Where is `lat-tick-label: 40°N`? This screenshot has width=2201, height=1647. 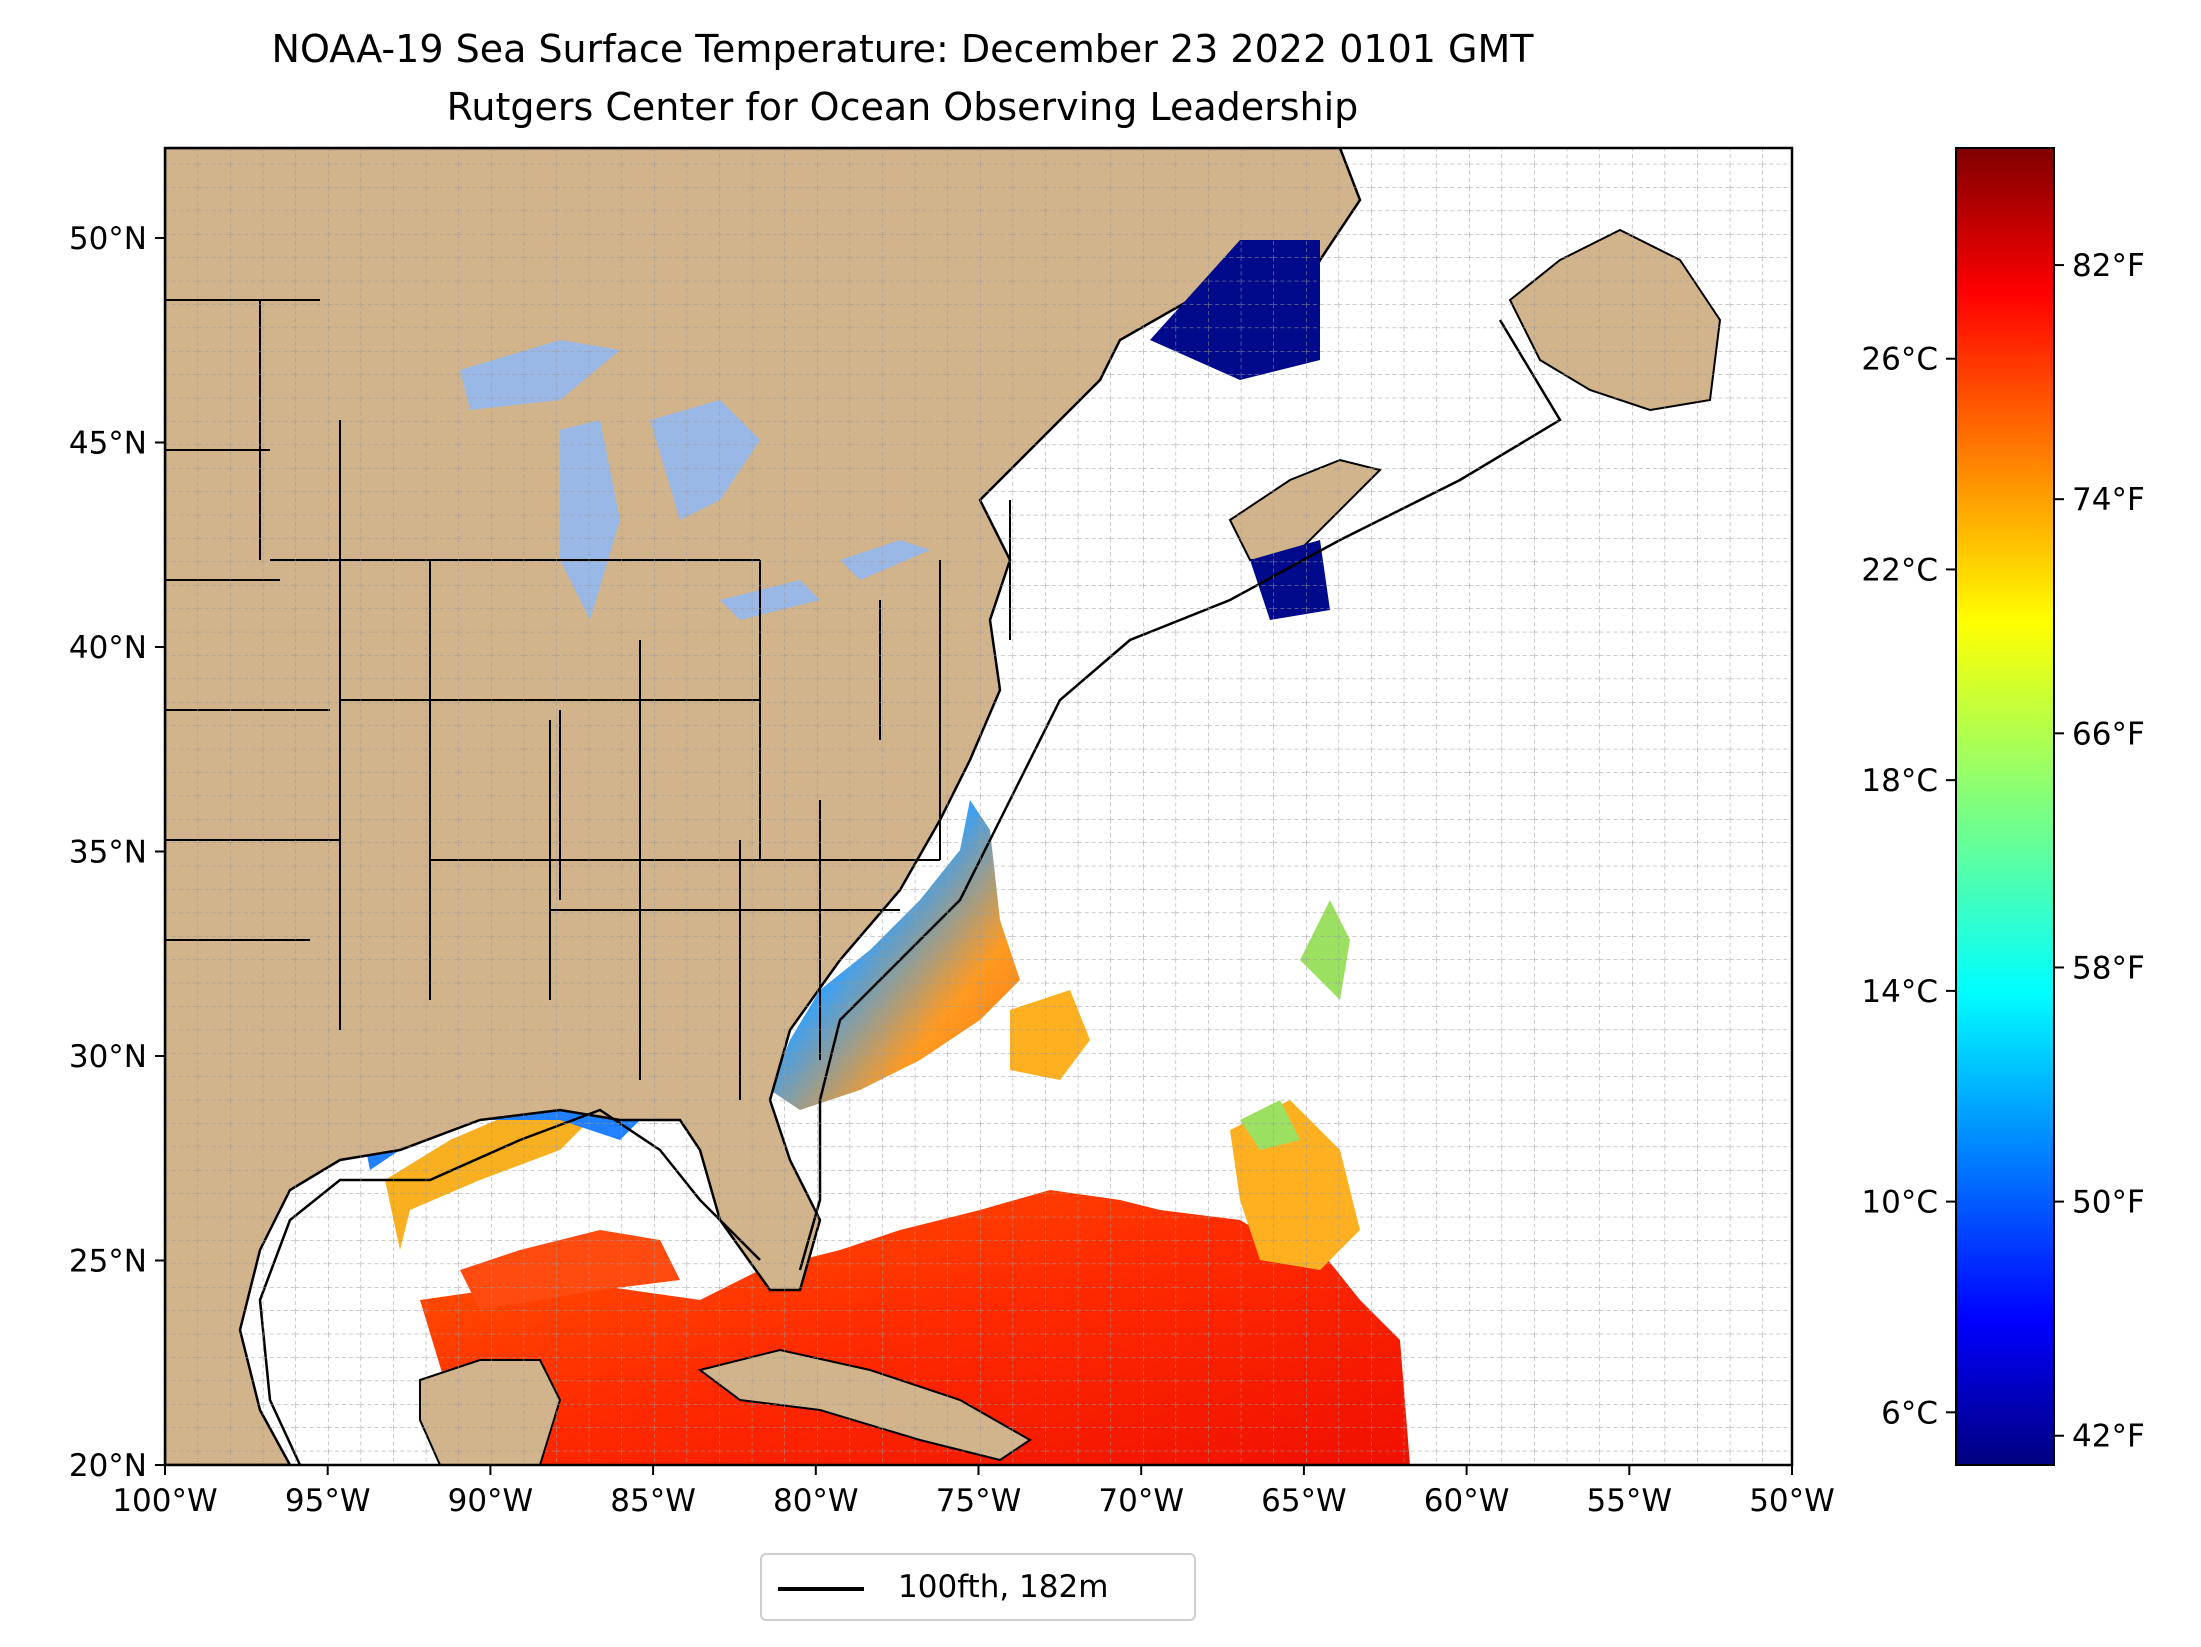
lat-tick-label: 40°N is located at coordinates (108, 648).